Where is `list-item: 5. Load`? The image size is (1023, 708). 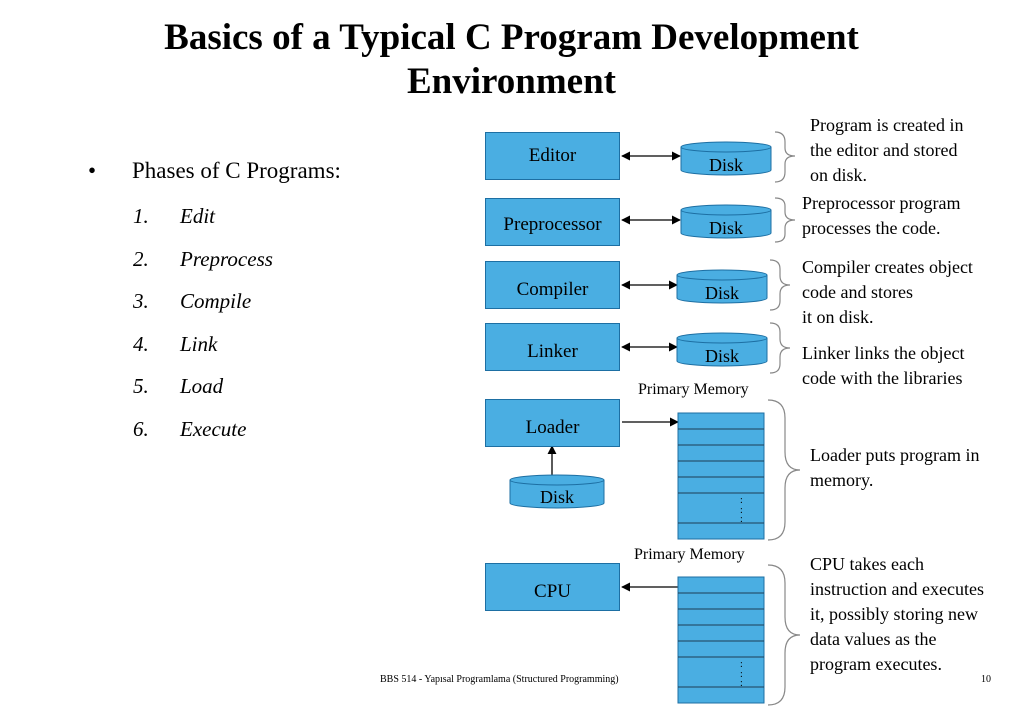 list-item: 5. Load is located at coordinates (203, 394).